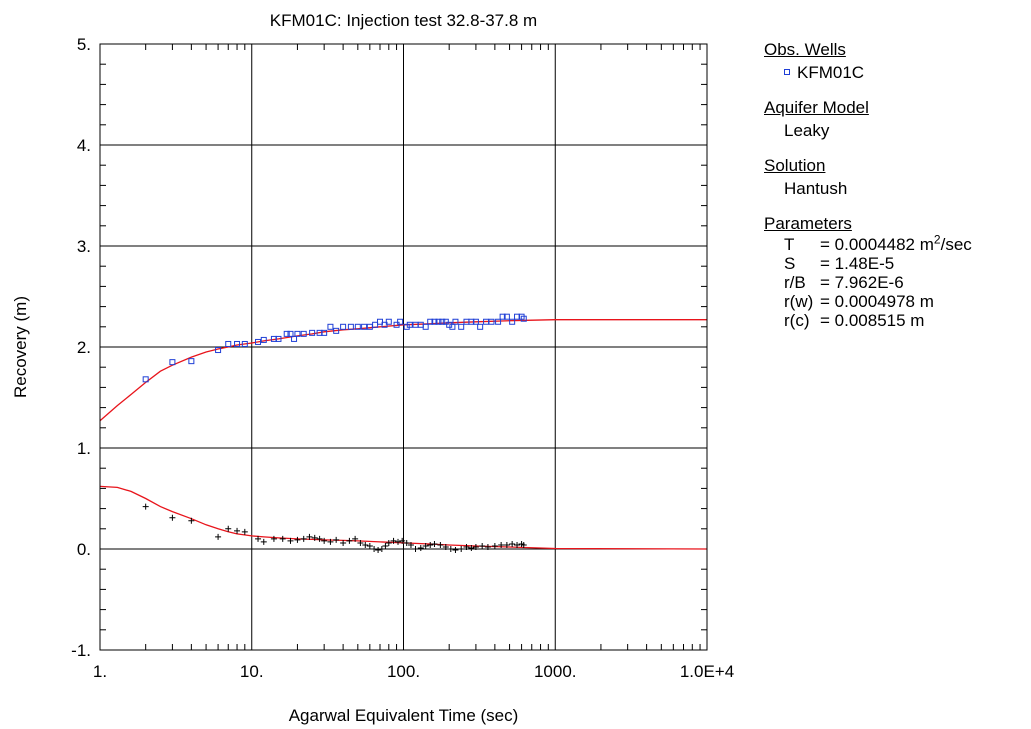 The height and width of the screenshot is (729, 1031). What do you see at coordinates (857, 263) in the screenshot?
I see `parameter-value: = 1.48E-5` at bounding box center [857, 263].